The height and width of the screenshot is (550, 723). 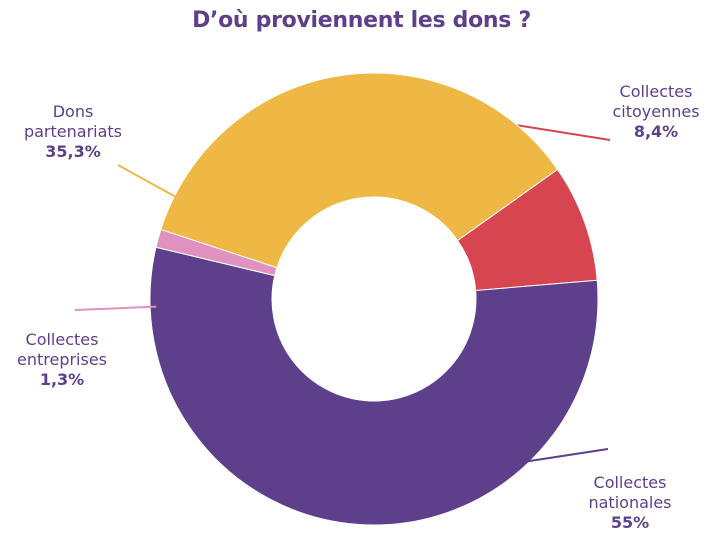 I want to click on slice-value: 55%, so click(x=630, y=522).